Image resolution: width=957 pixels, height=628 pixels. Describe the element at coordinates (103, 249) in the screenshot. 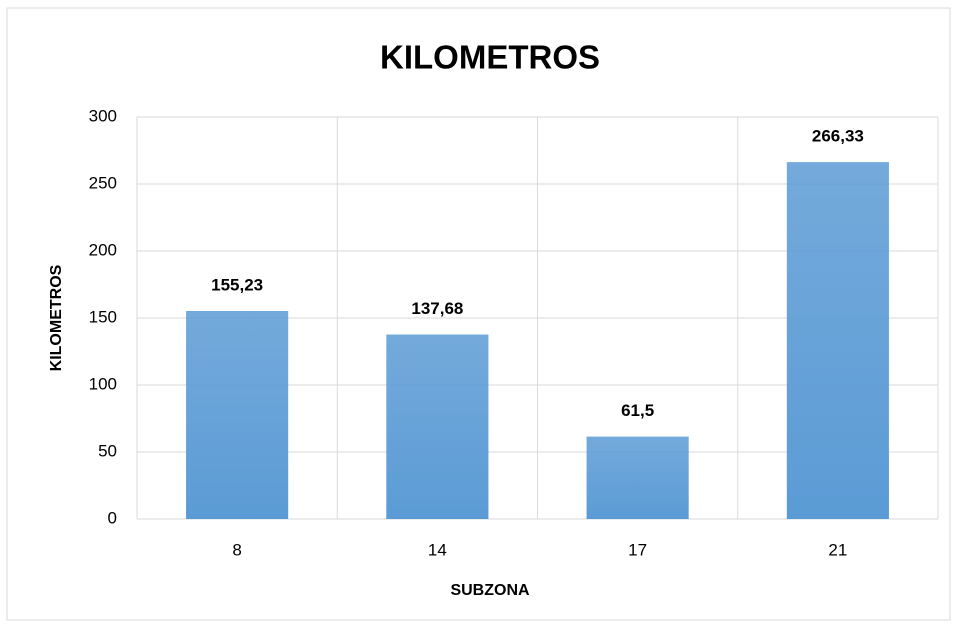

I see `y-tick-label: 200` at that location.